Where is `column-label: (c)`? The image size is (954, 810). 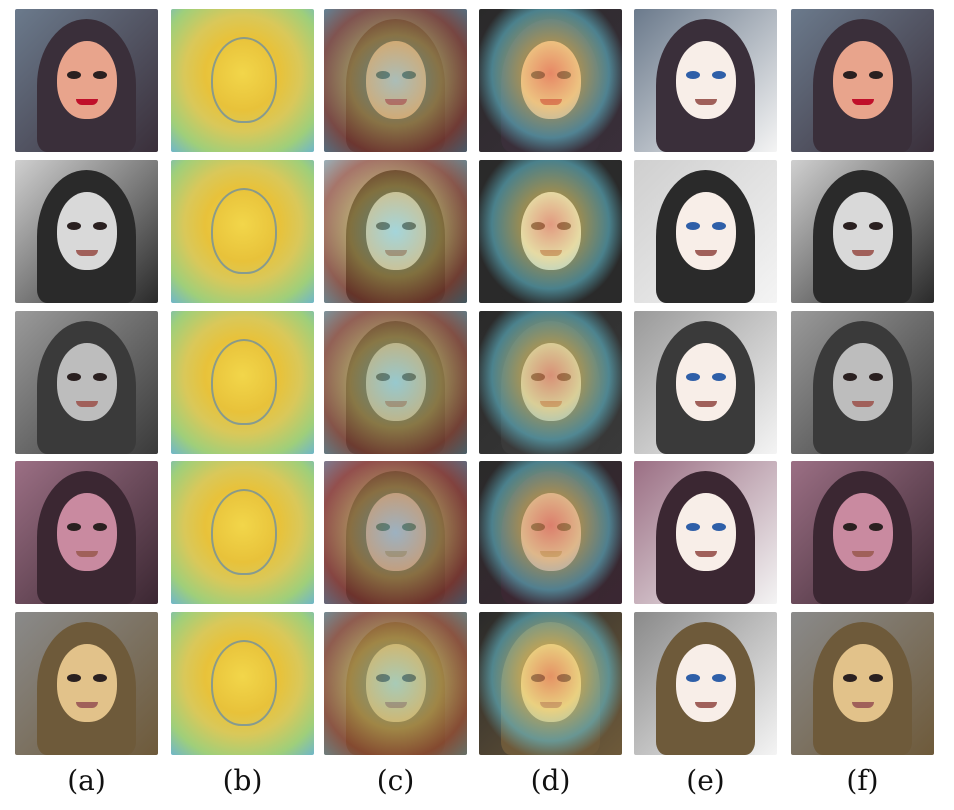 column-label: (c) is located at coordinates (395, 780).